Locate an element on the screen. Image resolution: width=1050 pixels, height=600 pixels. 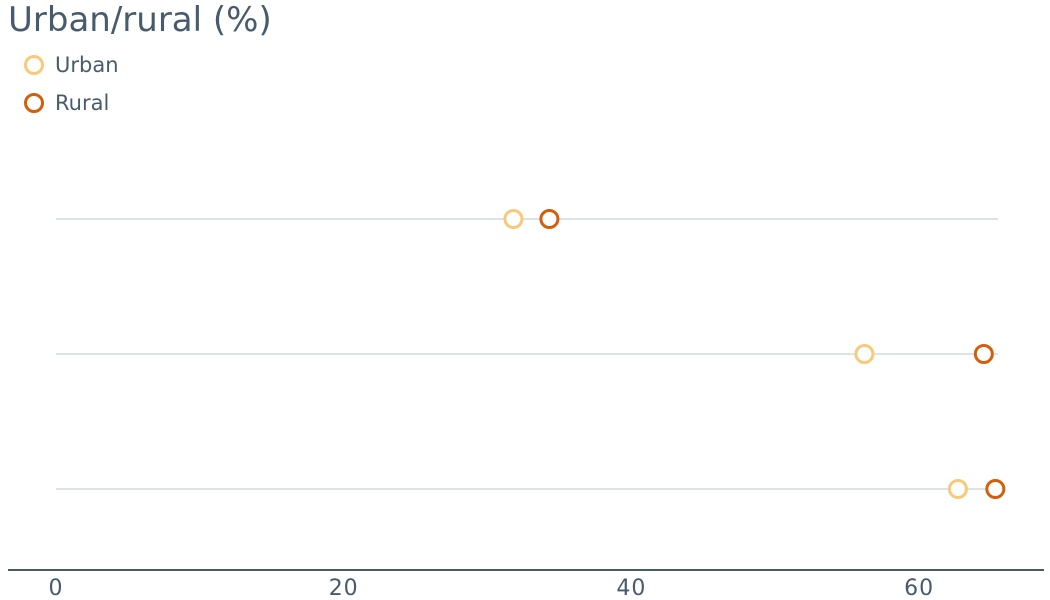
legend-marker-rural is located at coordinates (34, 103).